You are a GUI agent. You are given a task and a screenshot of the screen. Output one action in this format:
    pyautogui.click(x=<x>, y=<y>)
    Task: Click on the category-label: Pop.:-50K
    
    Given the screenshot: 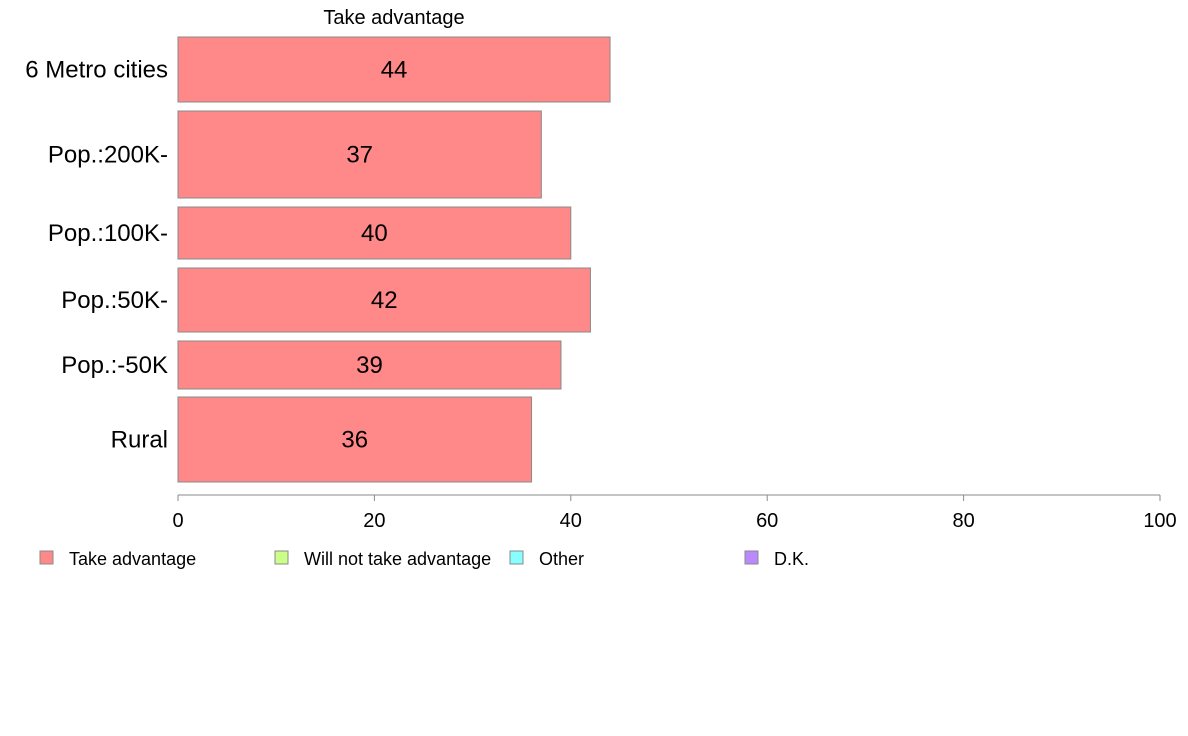 What is the action you would take?
    pyautogui.click(x=114, y=365)
    